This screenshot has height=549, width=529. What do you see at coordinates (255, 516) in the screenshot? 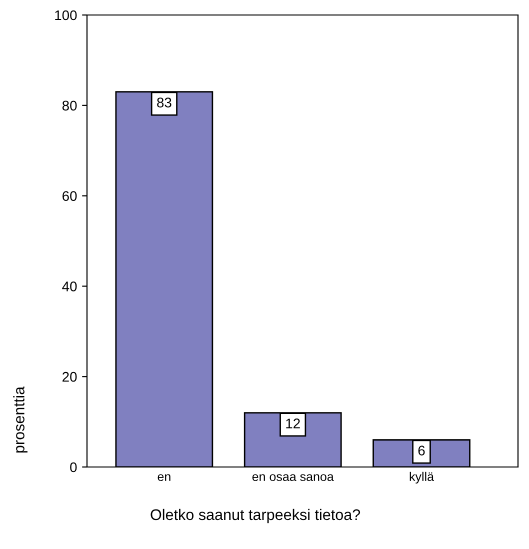
I see `x-axis-title: Oletko saanut tarpeeksi tietoa?` at bounding box center [255, 516].